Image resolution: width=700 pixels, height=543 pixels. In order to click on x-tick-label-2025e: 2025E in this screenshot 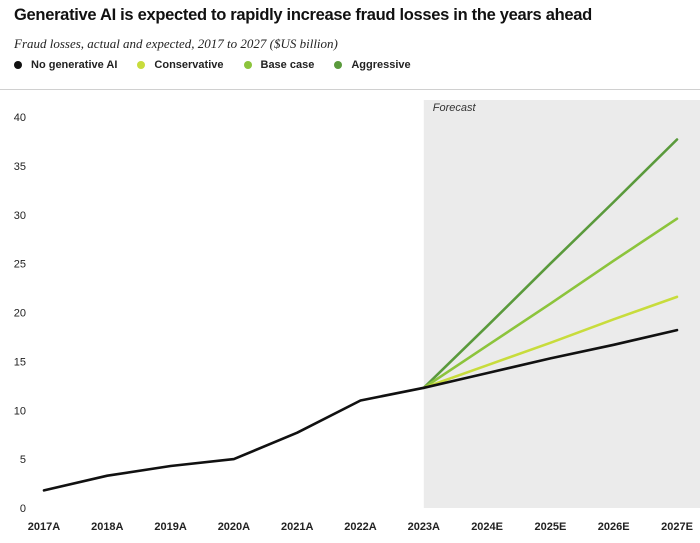, I will do `click(550, 527)`.